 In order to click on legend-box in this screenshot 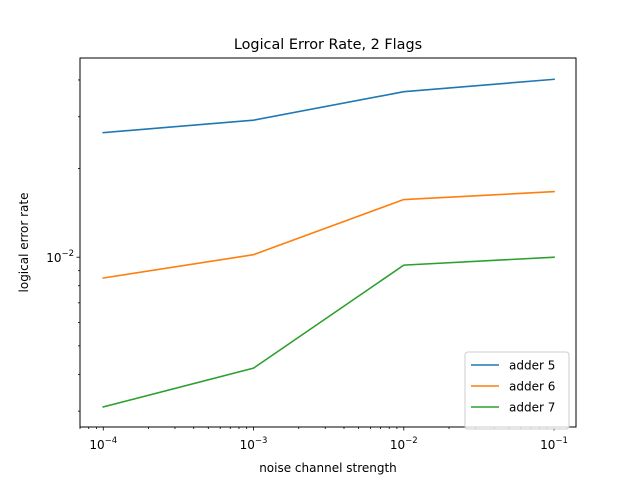, I will do `click(517, 390)`.